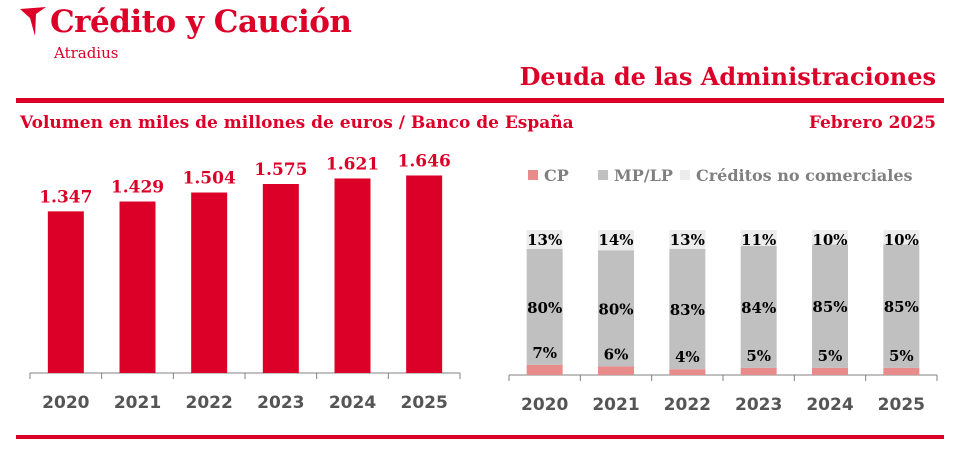  I want to click on segment-mp-lp-2025, so click(901, 306).